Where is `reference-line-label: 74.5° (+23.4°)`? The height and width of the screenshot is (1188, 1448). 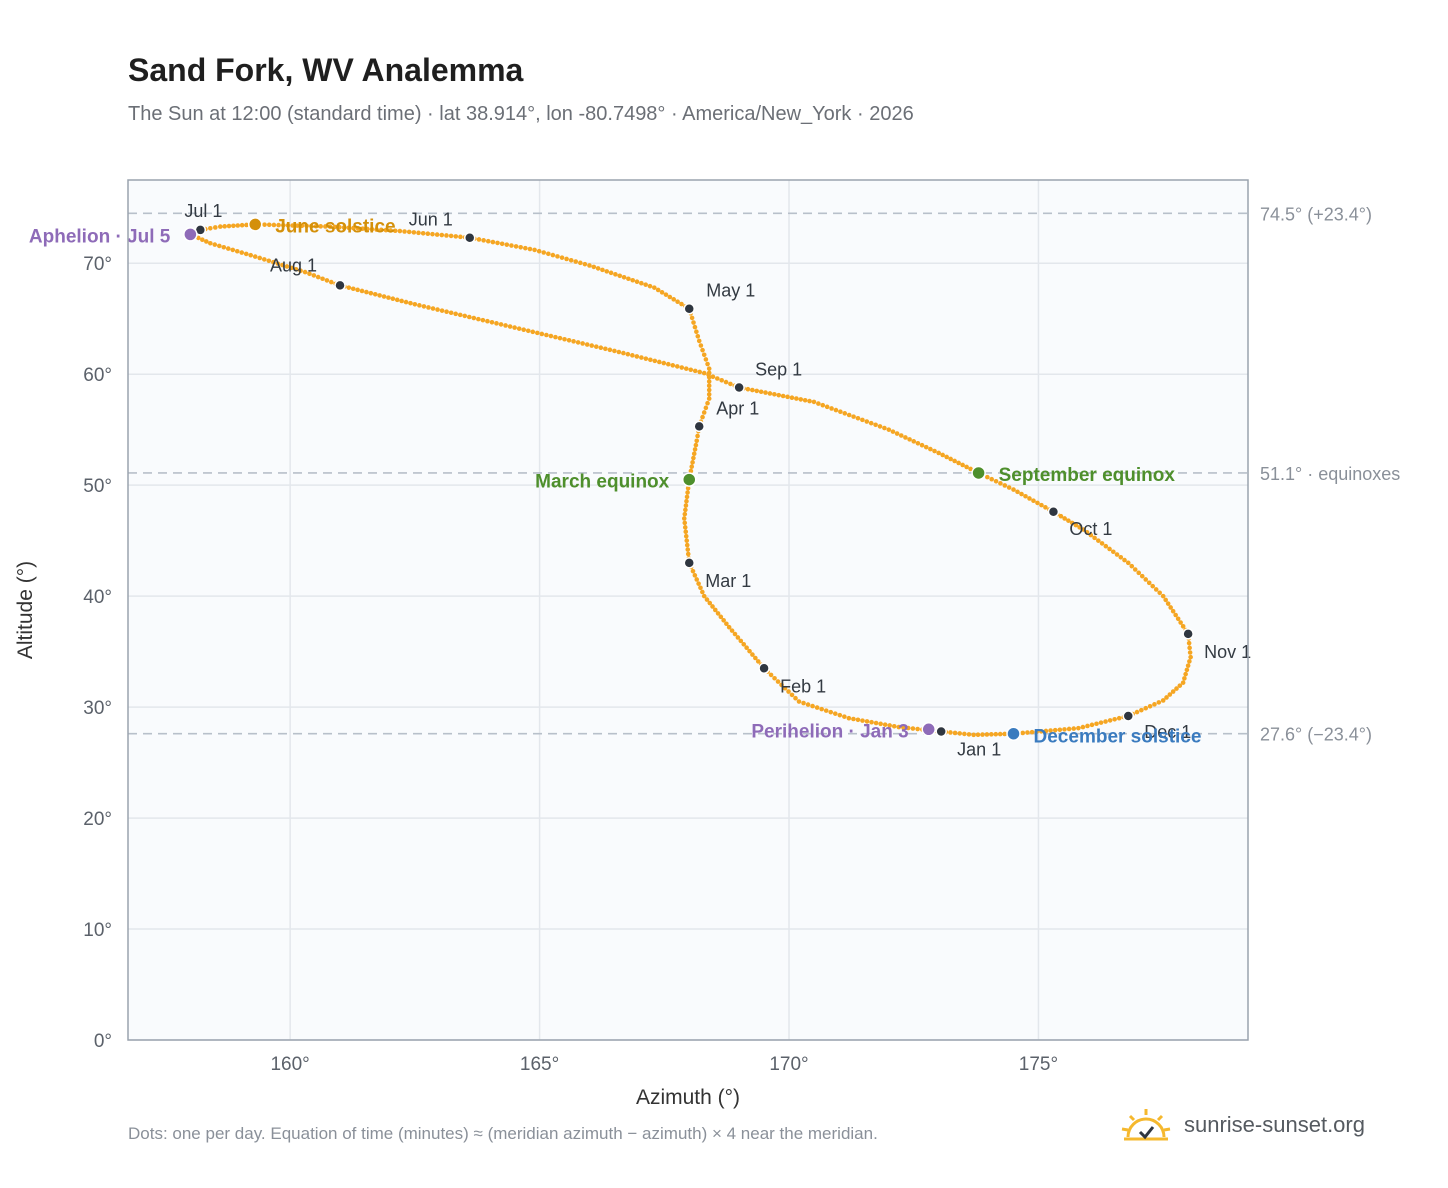 reference-line-label: 74.5° (+23.4°) is located at coordinates (1316, 214).